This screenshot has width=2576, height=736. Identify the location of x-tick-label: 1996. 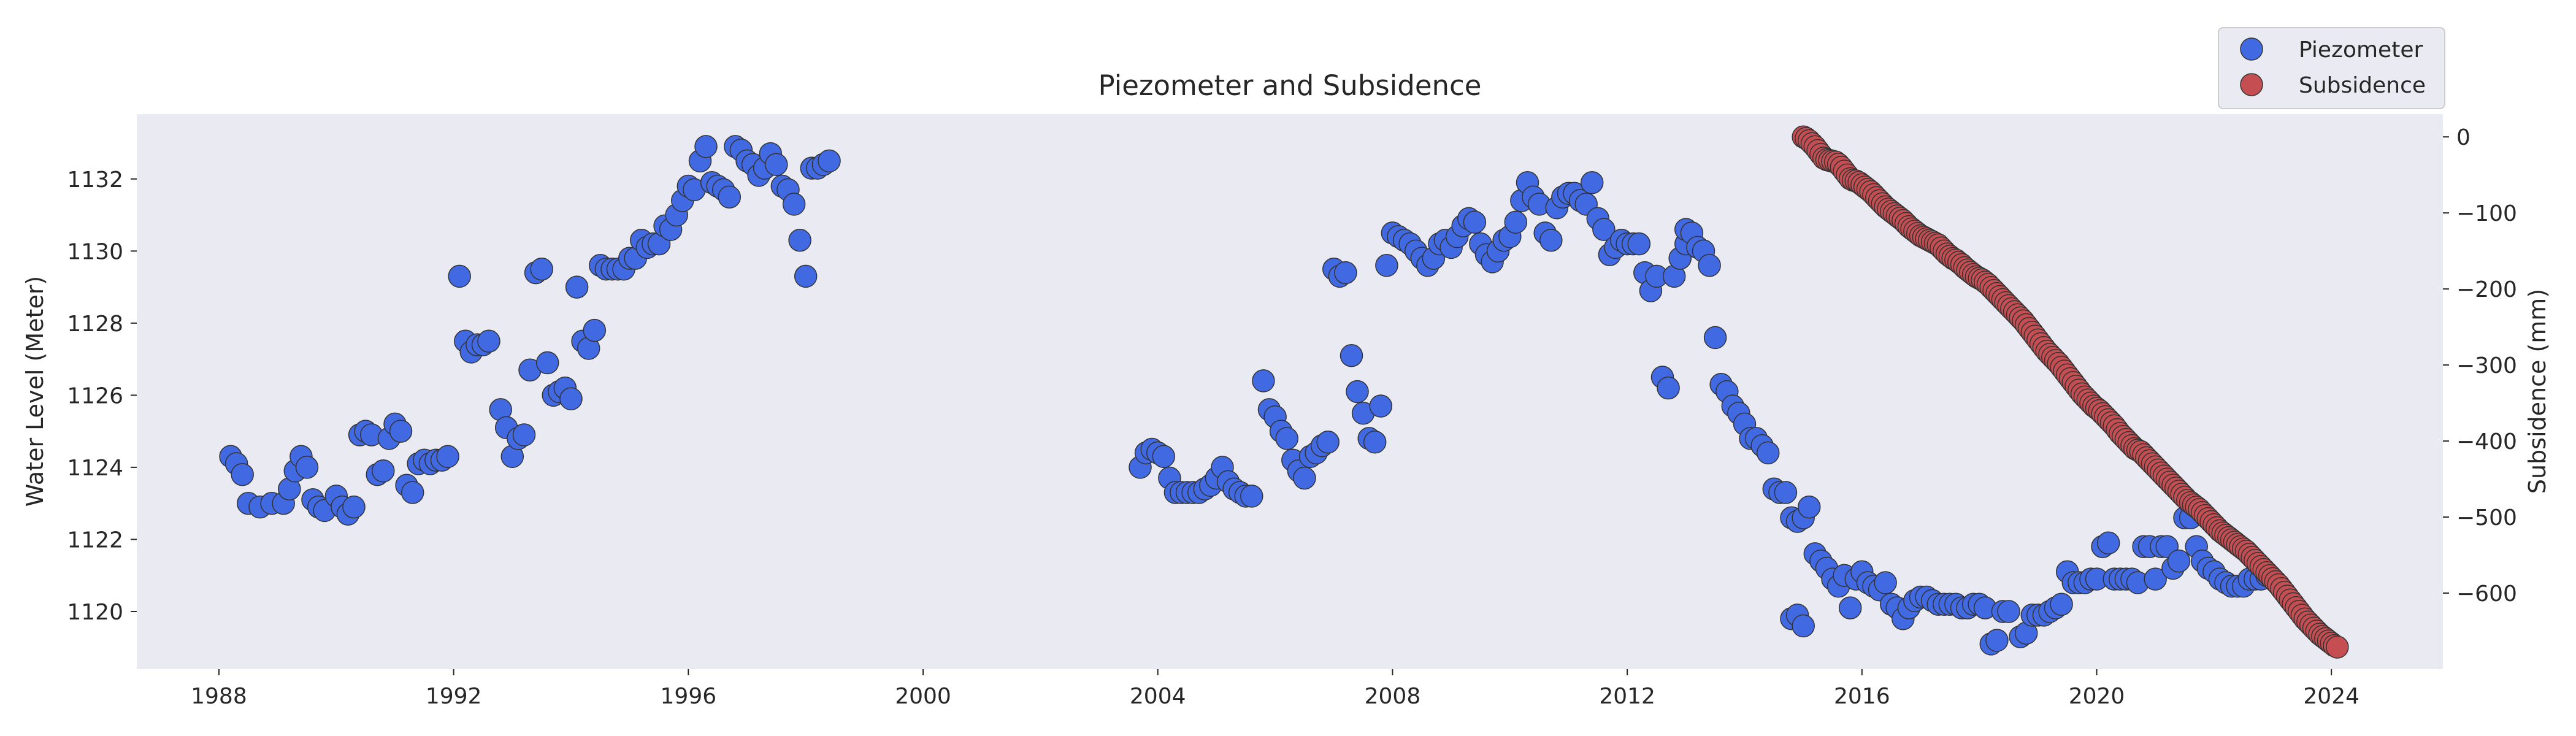
(689, 696).